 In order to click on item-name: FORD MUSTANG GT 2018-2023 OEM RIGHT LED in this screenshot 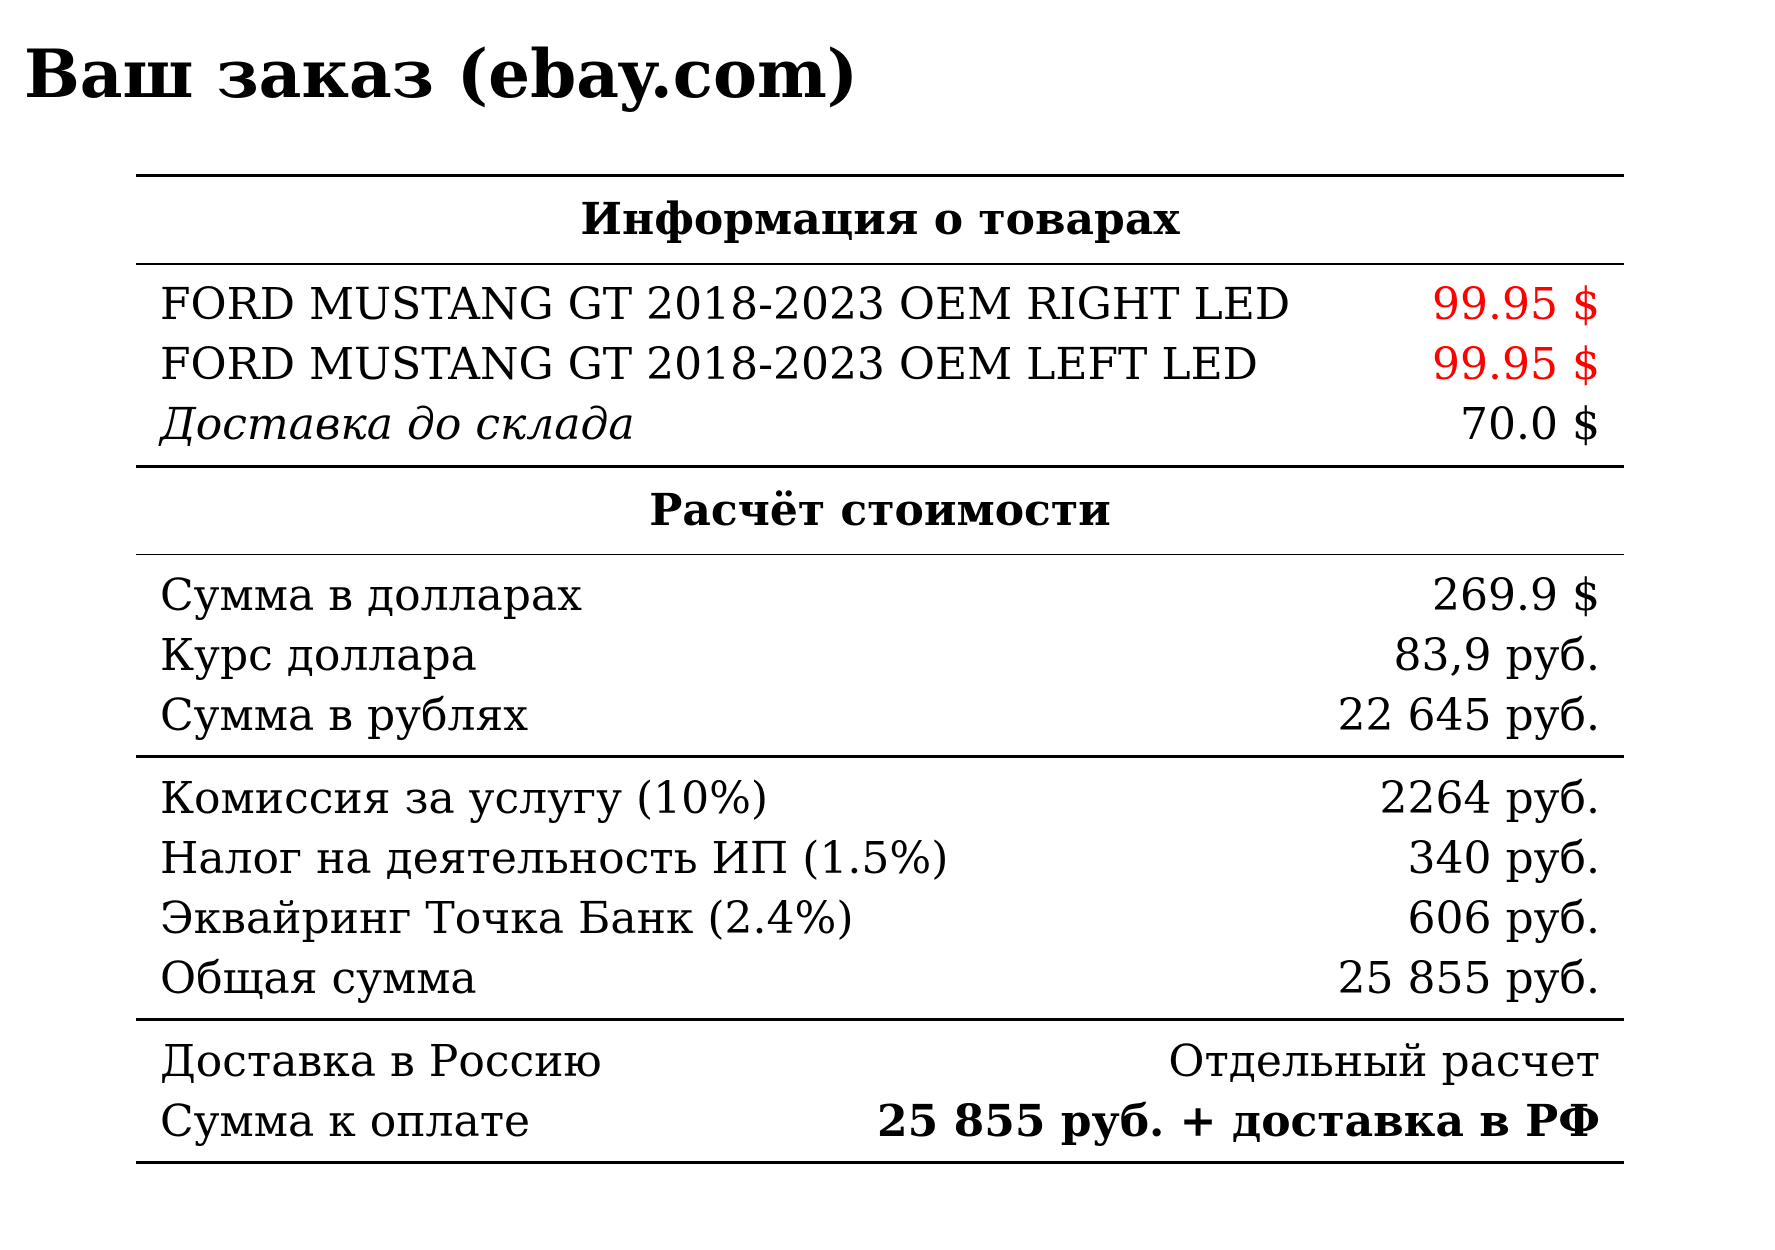, I will do `click(725, 304)`.